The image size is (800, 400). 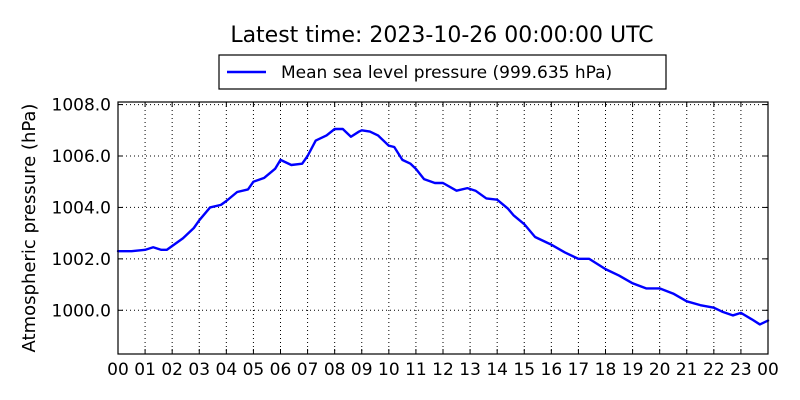 What do you see at coordinates (81, 106) in the screenshot?
I see `y-tick-label: 1008.0` at bounding box center [81, 106].